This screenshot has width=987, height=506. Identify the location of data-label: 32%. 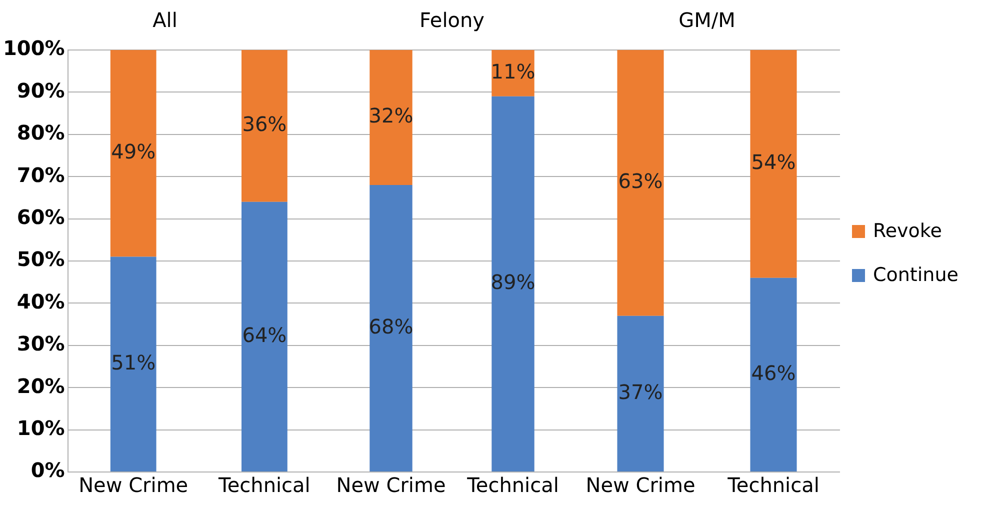
(391, 116).